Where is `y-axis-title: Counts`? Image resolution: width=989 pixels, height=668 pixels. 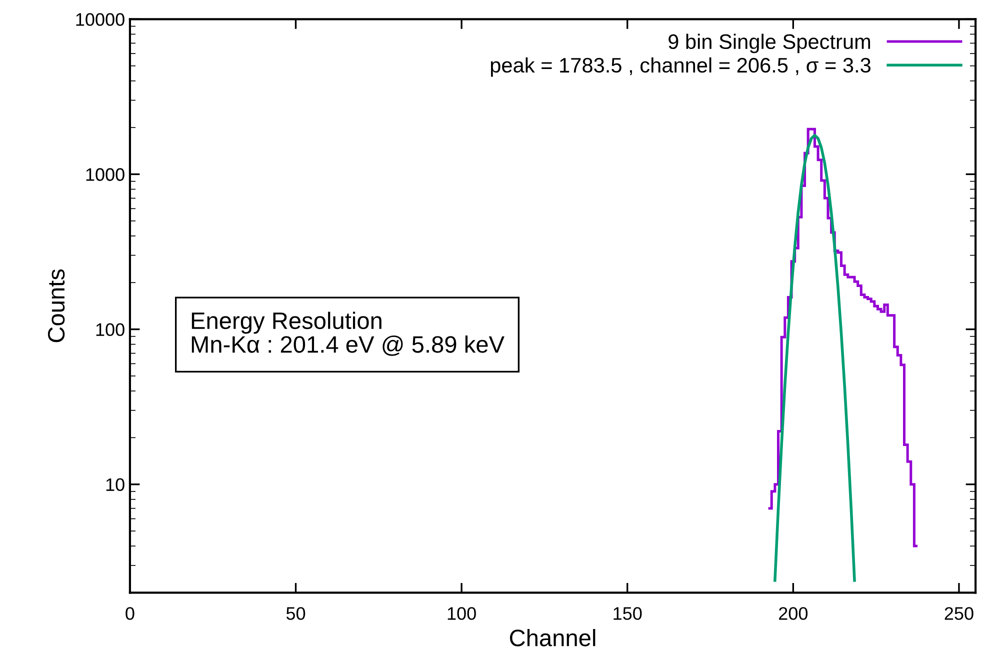
y-axis-title: Counts is located at coordinates (56, 305).